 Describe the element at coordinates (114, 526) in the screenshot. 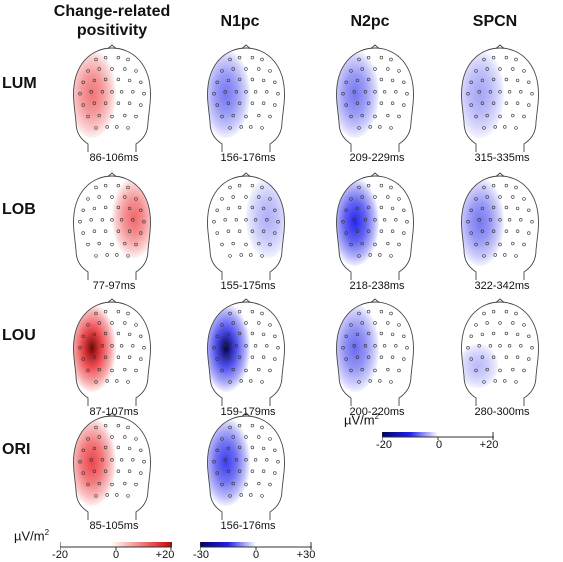

I see `time-window-label: 85-105ms` at that location.